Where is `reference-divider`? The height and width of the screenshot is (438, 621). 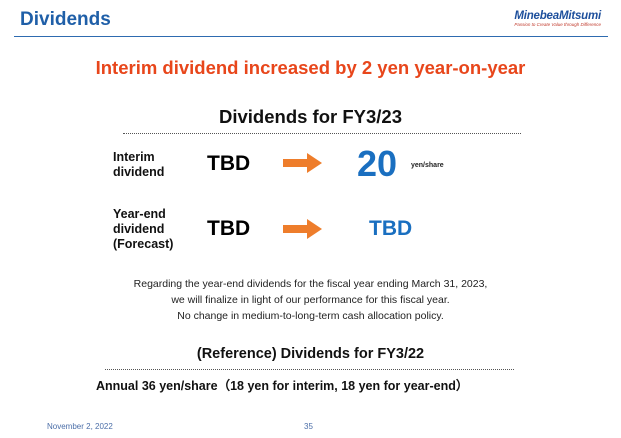
reference-divider is located at coordinates (309, 369).